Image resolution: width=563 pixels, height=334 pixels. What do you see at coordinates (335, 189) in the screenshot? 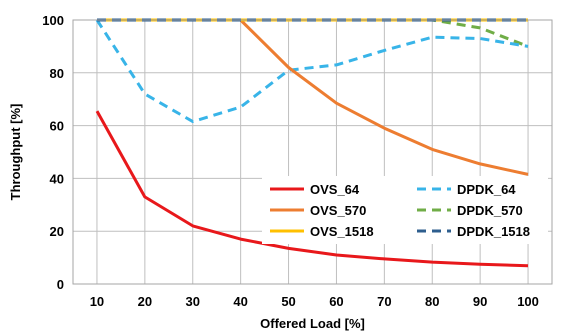
I see `legend-label: OVS_64` at bounding box center [335, 189].